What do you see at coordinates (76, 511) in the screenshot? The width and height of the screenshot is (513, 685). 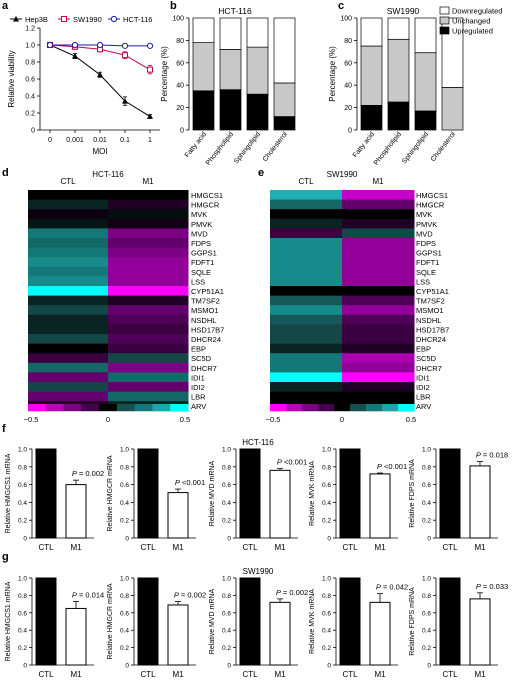 I see `f-bar-m1` at bounding box center [76, 511].